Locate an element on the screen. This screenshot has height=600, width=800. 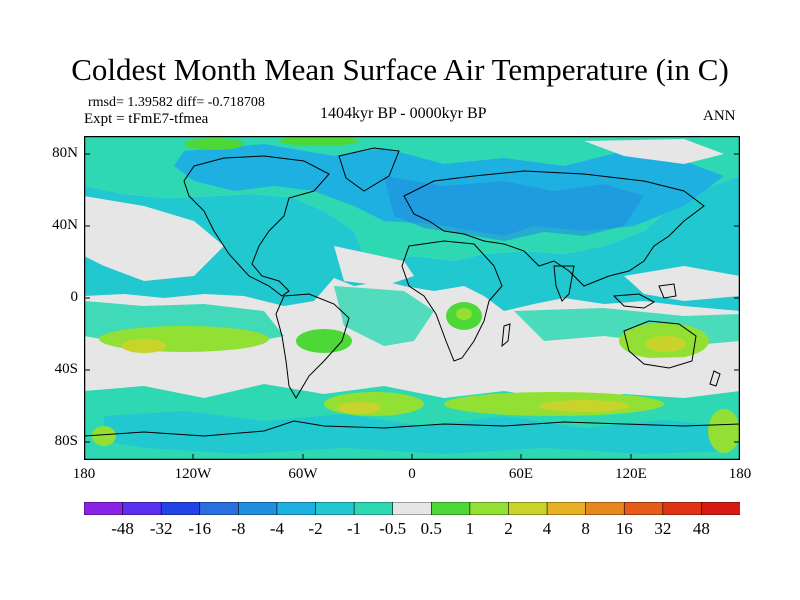
colorbar-level-label: 1 is located at coordinates (470, 528).